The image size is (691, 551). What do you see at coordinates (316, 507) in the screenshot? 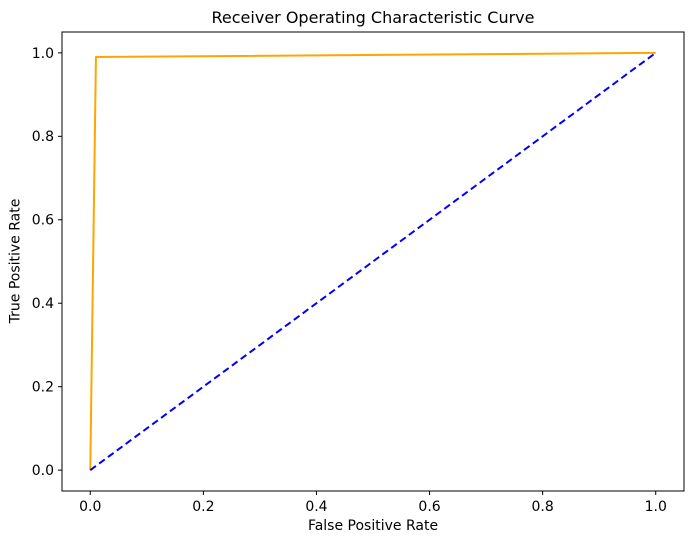
I see `x-tick-label: 0.4` at bounding box center [316, 507].